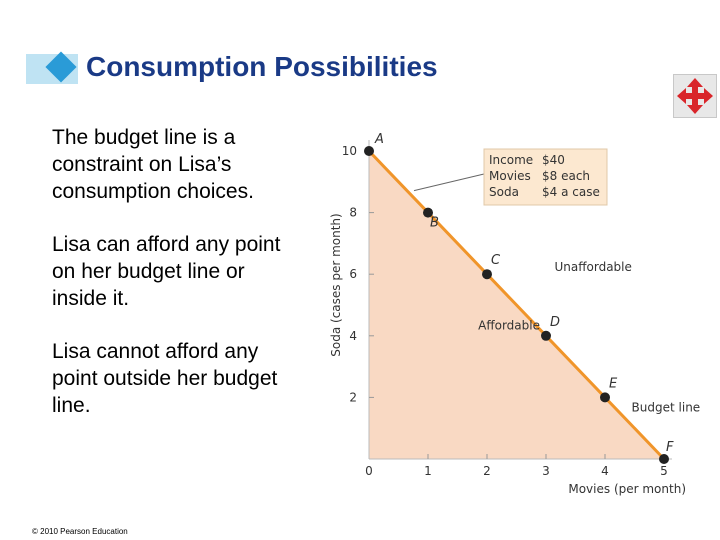  What do you see at coordinates (487, 274) in the screenshot?
I see `point-c` at bounding box center [487, 274].